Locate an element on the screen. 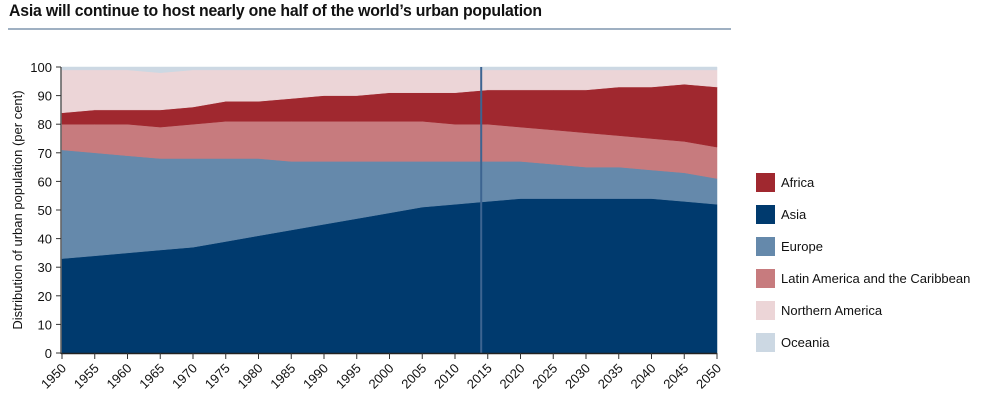 This screenshot has height=410, width=988. legend-item-oceania: Oceania is located at coordinates (863, 342).